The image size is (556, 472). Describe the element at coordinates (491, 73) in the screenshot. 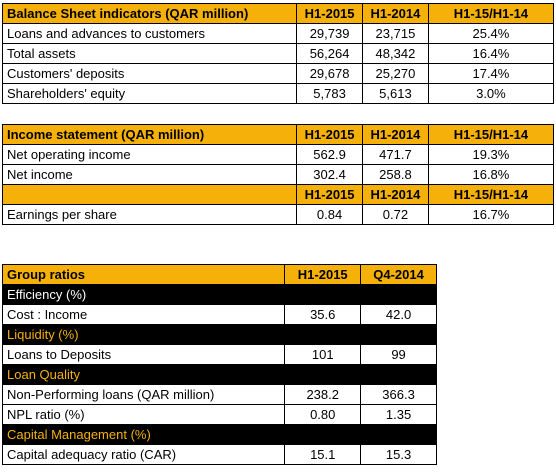

I see `cell-value: 17.4%` at that location.